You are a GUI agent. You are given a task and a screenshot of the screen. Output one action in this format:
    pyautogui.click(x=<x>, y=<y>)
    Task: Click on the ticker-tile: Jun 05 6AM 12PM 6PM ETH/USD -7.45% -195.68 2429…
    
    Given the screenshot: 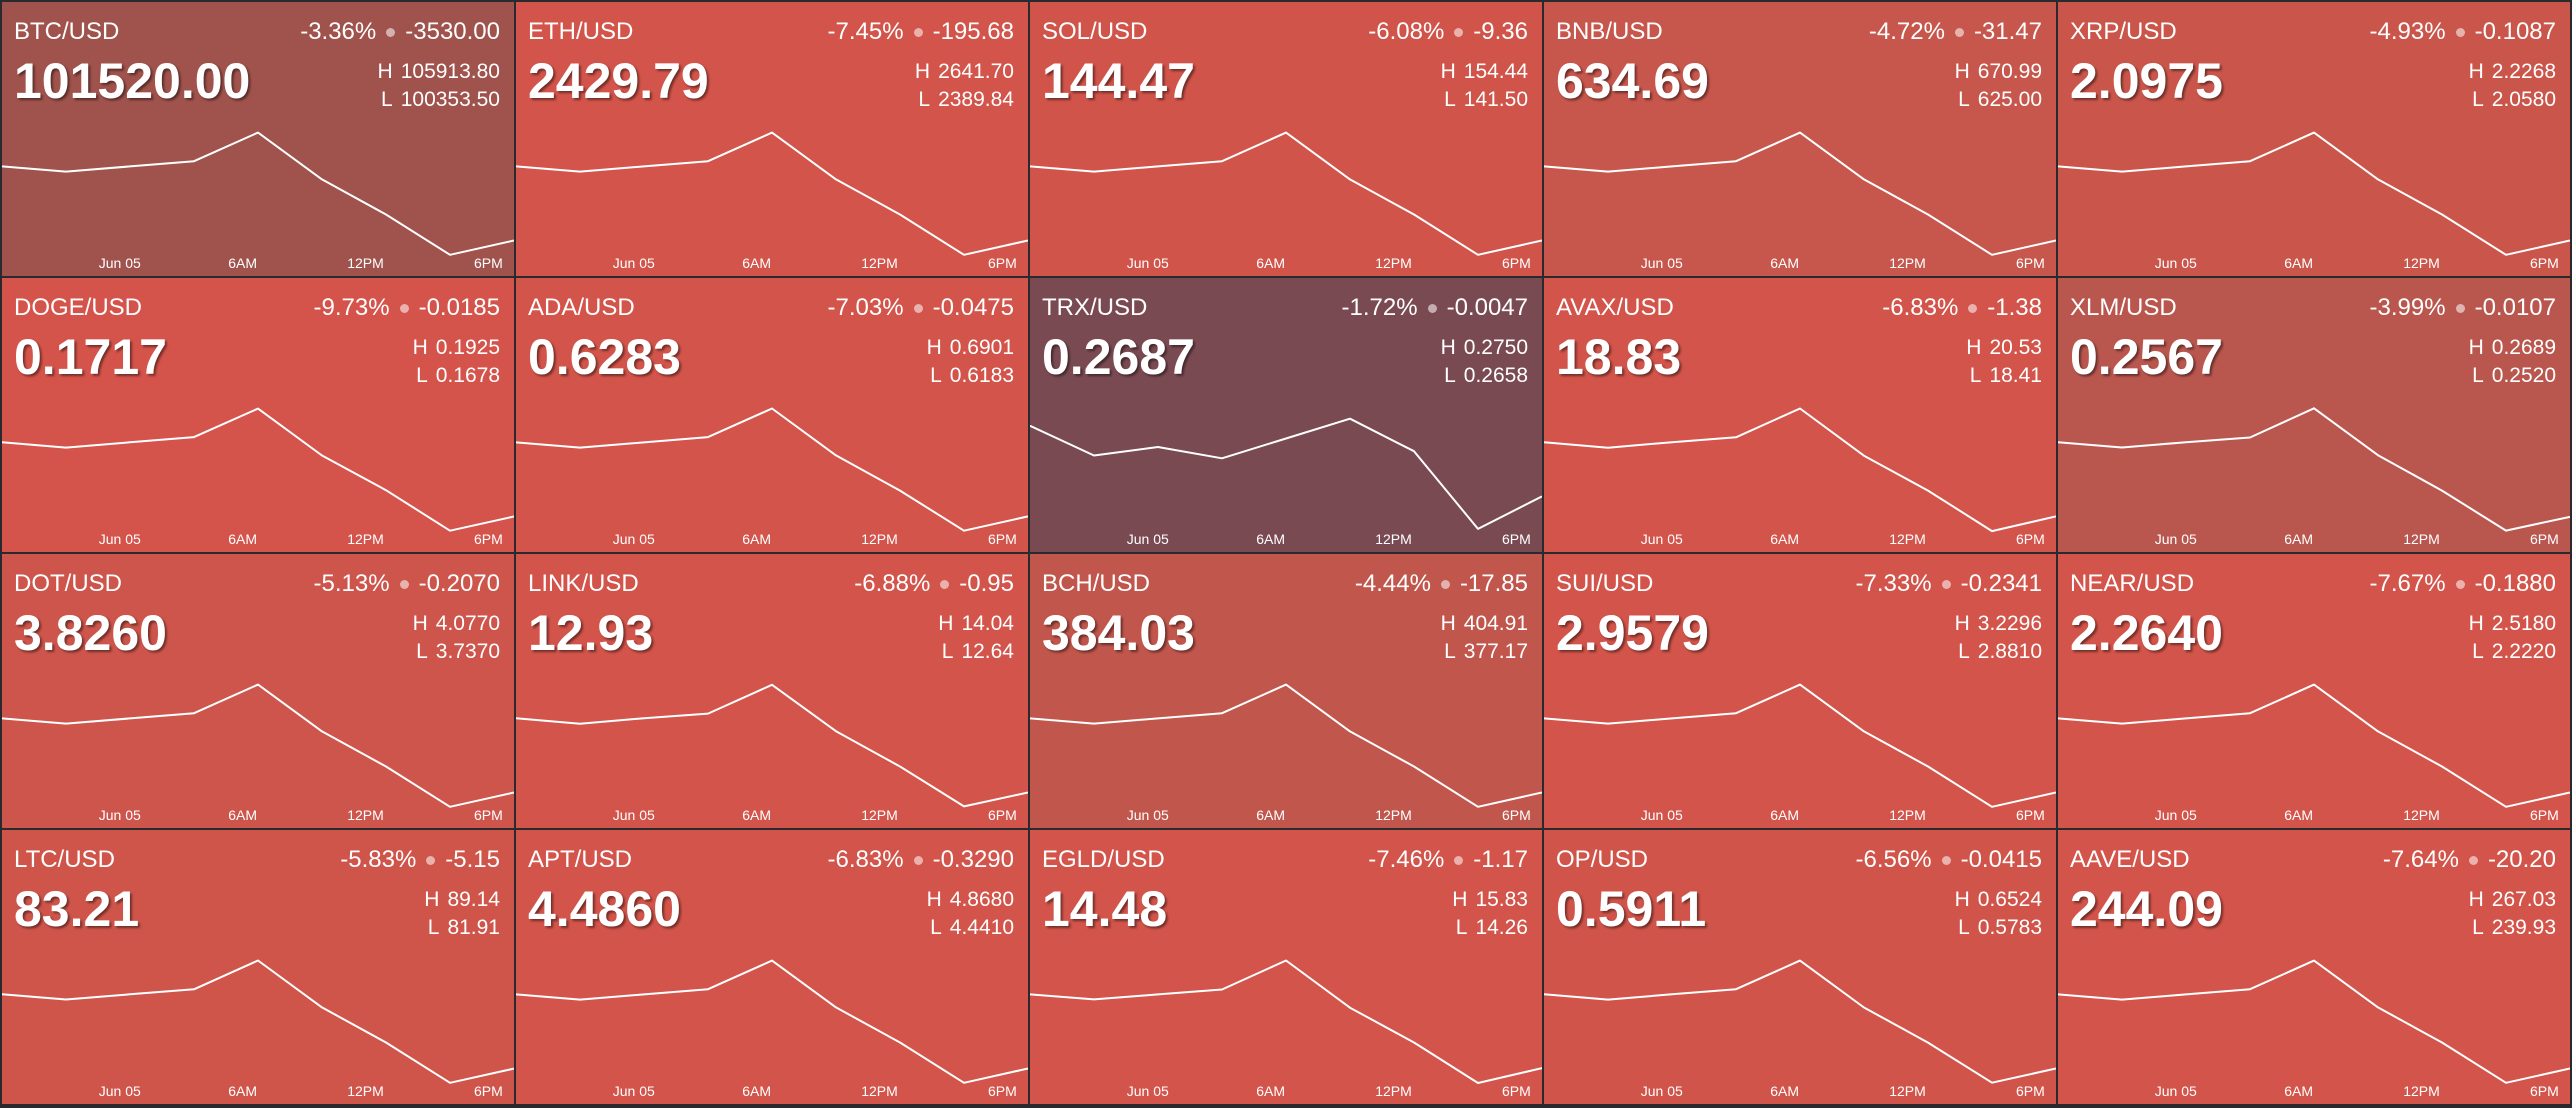 What is the action you would take?
    pyautogui.click(x=772, y=139)
    